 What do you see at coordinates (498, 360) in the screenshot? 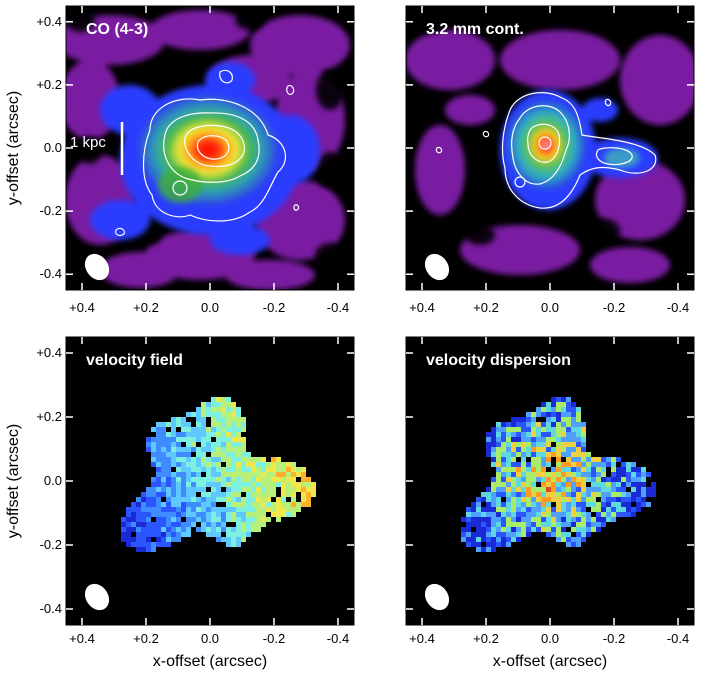
I see `panel-title-dispersion: velocity dispersion` at bounding box center [498, 360].